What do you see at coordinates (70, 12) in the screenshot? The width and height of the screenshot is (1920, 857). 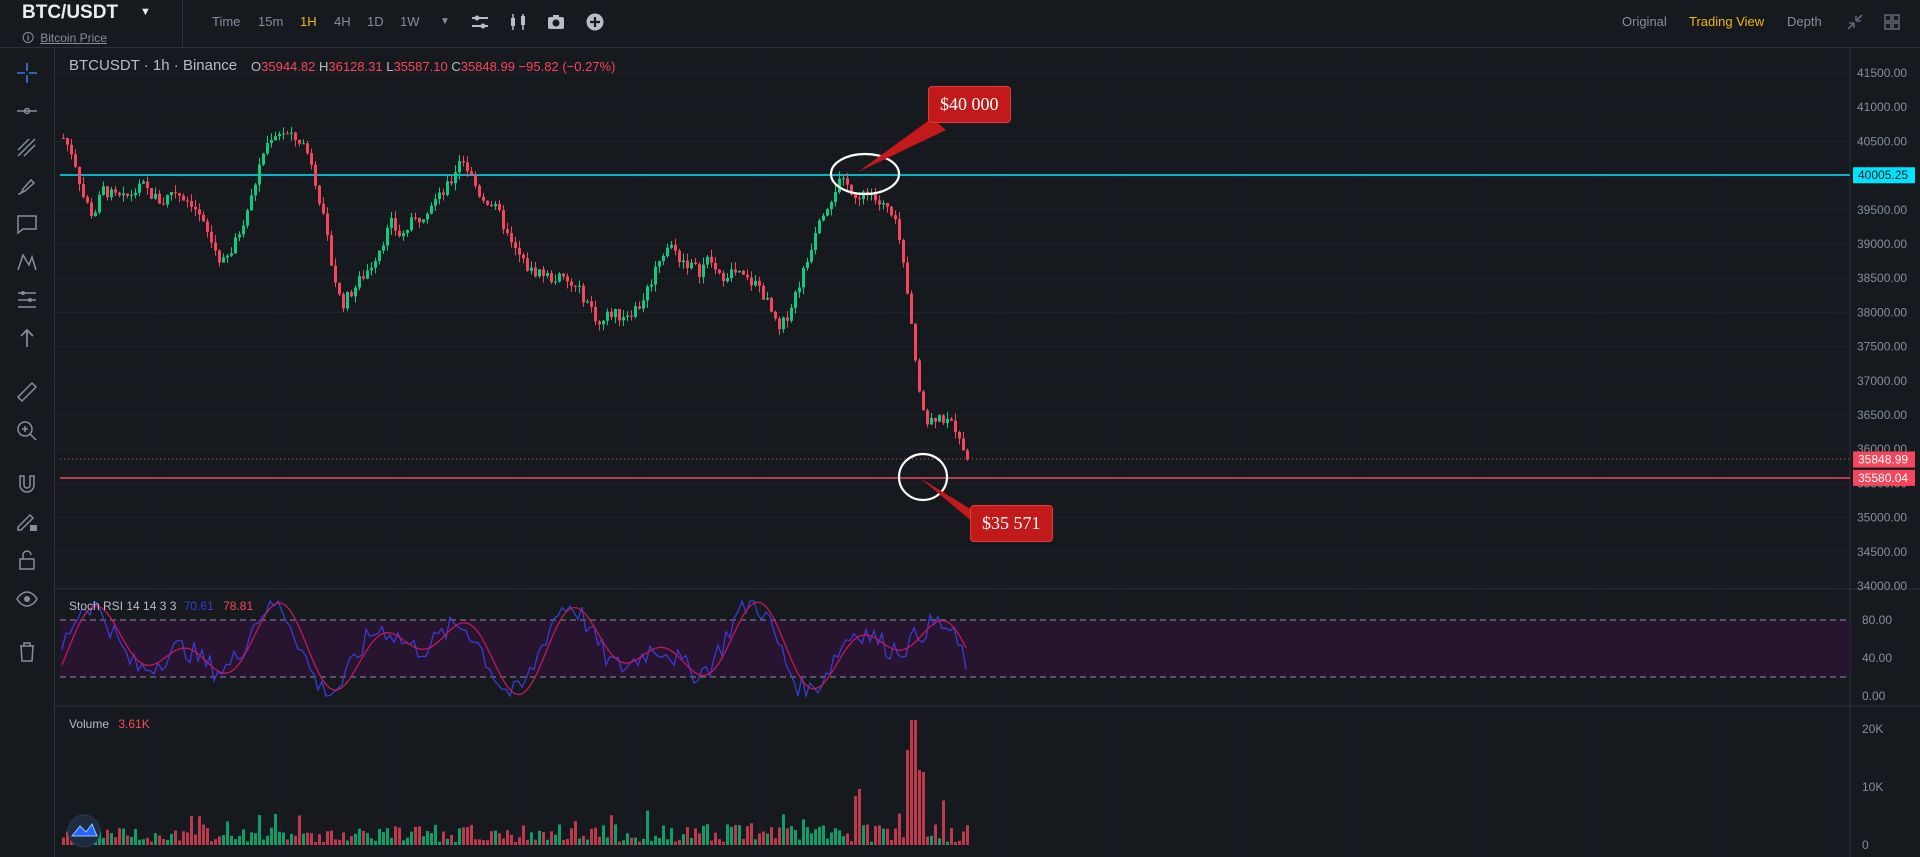 I see `symbol-title: BTC/USDT` at bounding box center [70, 12].